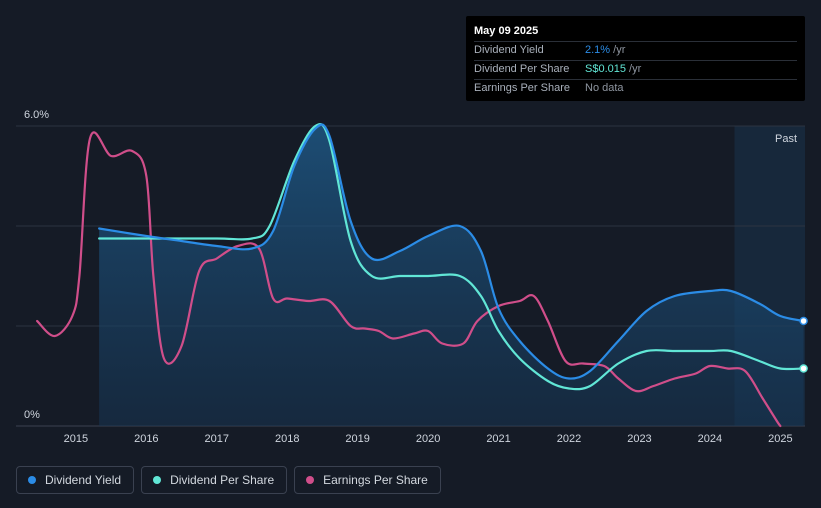  Describe the element at coordinates (635, 33) in the screenshot. I see `tooltip-date: May 09 2025` at that location.